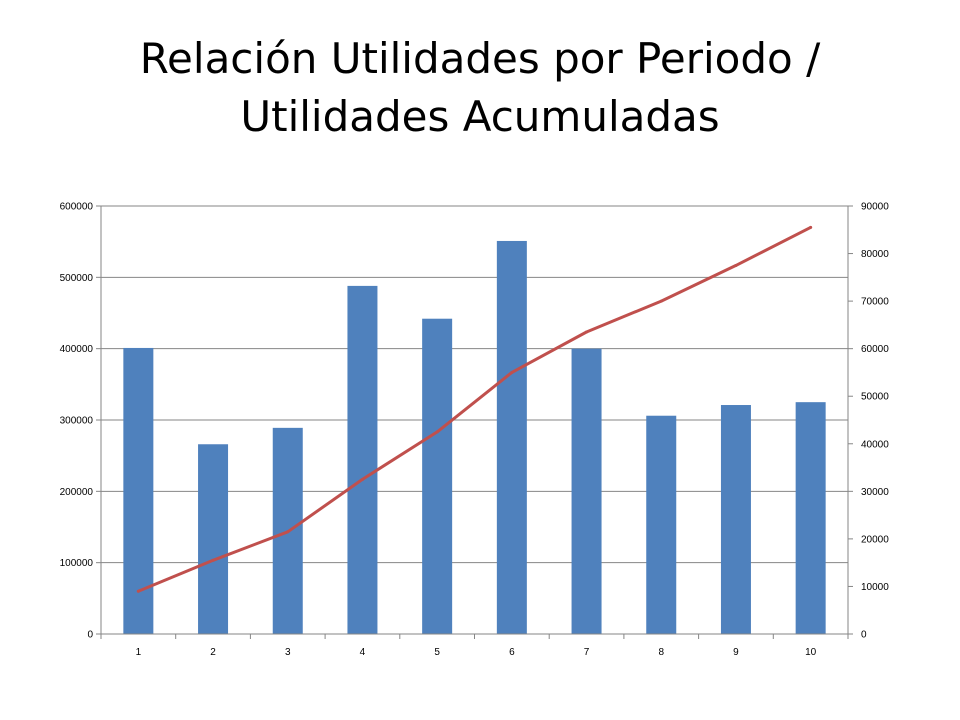 This screenshot has width=960, height=720. Describe the element at coordinates (875, 397) in the screenshot. I see `y-right-tick-label: 50000` at that location.